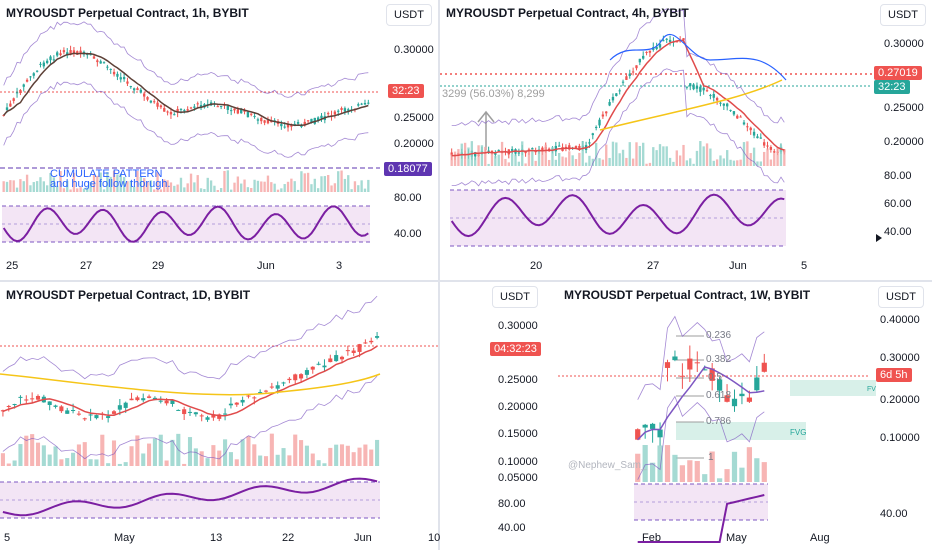 The width and height of the screenshot is (932, 550). I want to click on fv-zone-label: FV, so click(871, 389).